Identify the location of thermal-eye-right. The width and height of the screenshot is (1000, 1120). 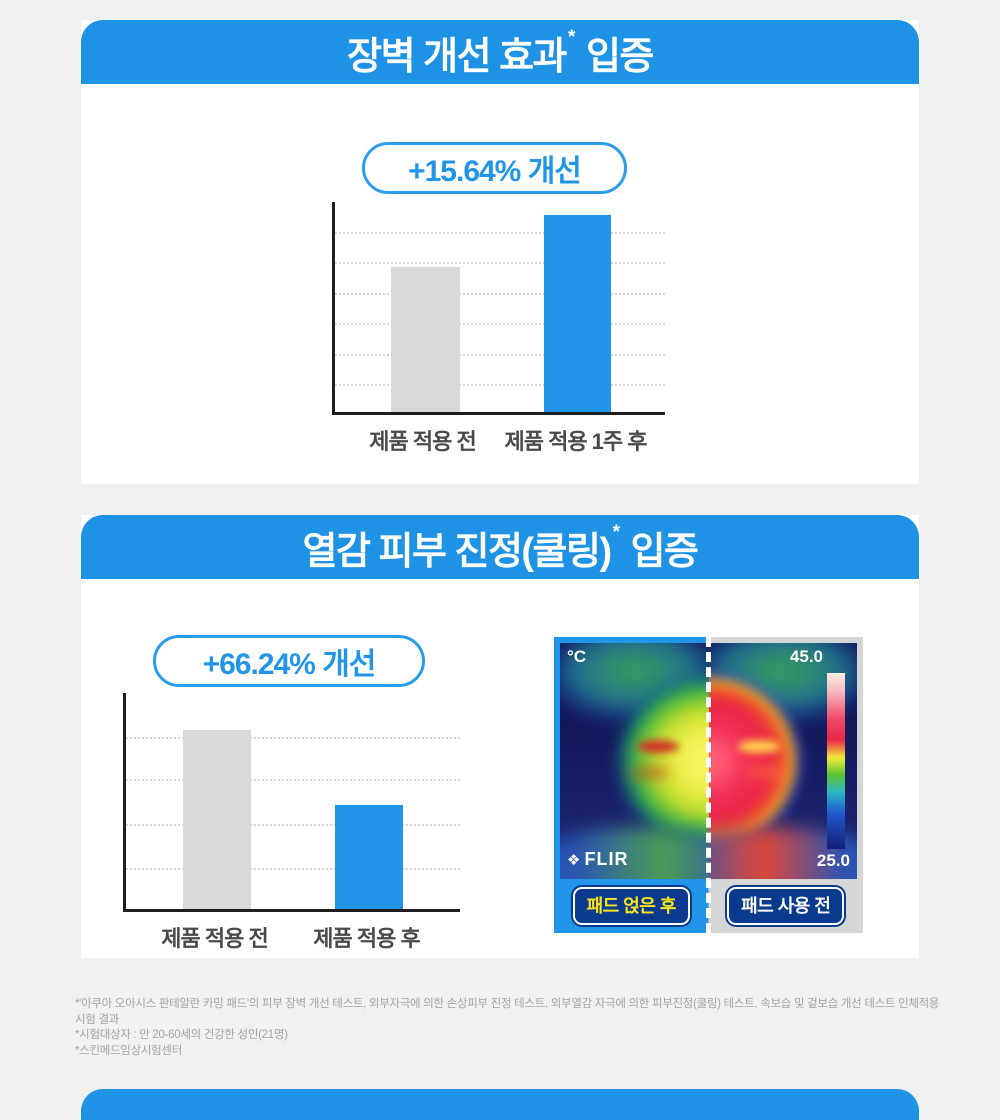
(758, 746).